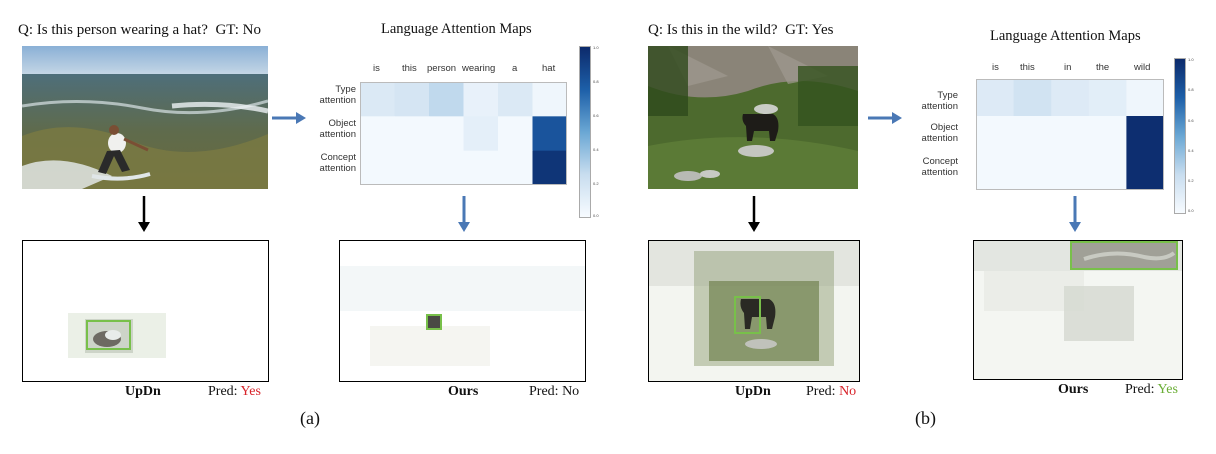 The height and width of the screenshot is (454, 1216). What do you see at coordinates (753, 391) in the screenshot?
I see `model-name-updn-b: UpDn` at bounding box center [753, 391].